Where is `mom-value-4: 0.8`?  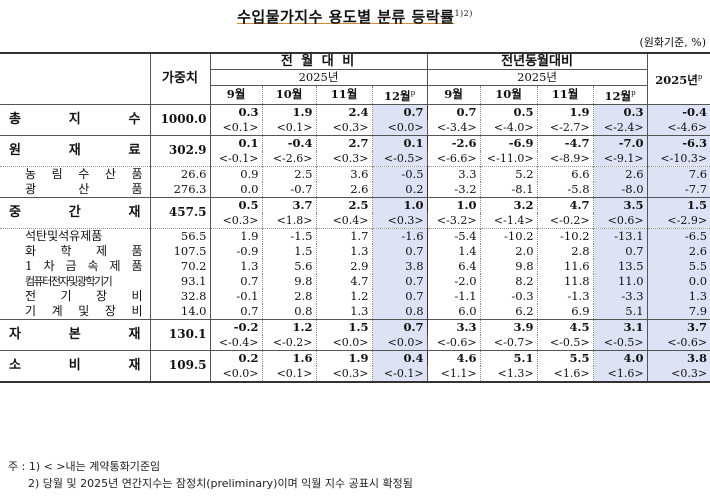
mom-value-4: 0.8 is located at coordinates (399, 311).